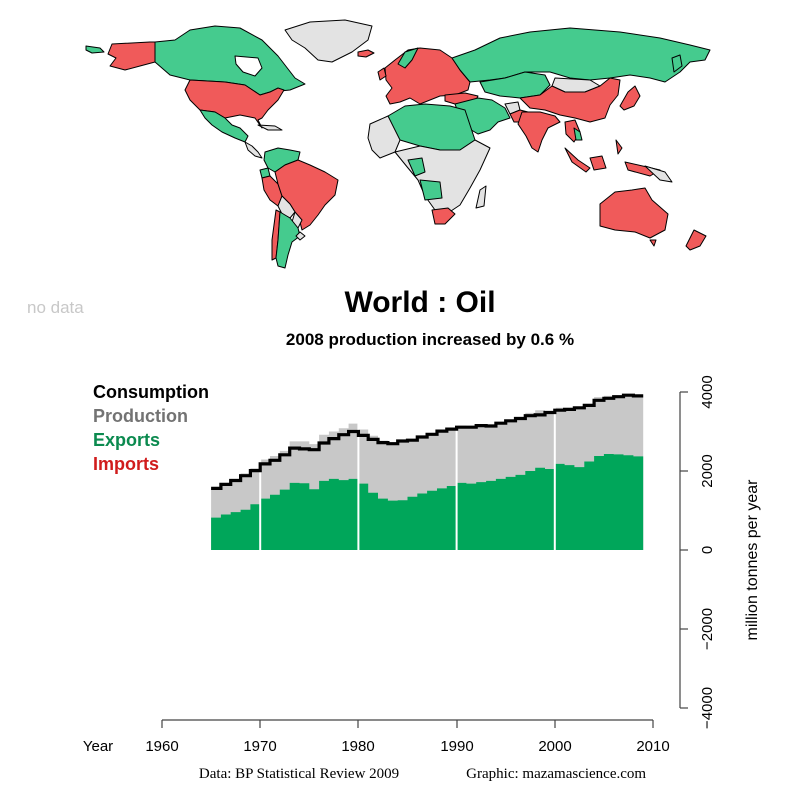  Describe the element at coordinates (407, 723) in the screenshot. I see `x-axis` at that location.